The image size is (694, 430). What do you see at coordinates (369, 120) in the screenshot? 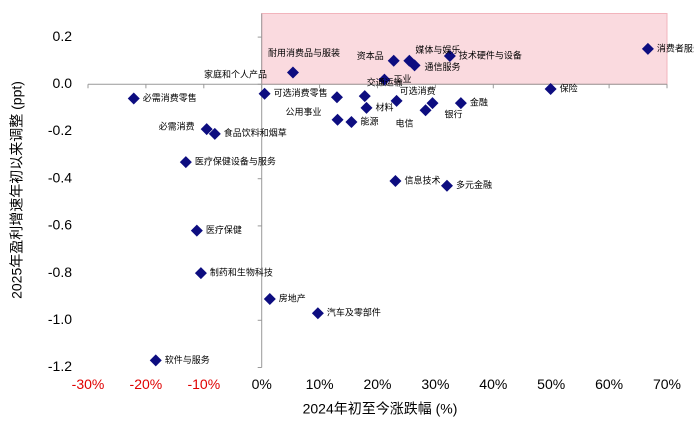
I see `point-label: 能源` at bounding box center [369, 120].